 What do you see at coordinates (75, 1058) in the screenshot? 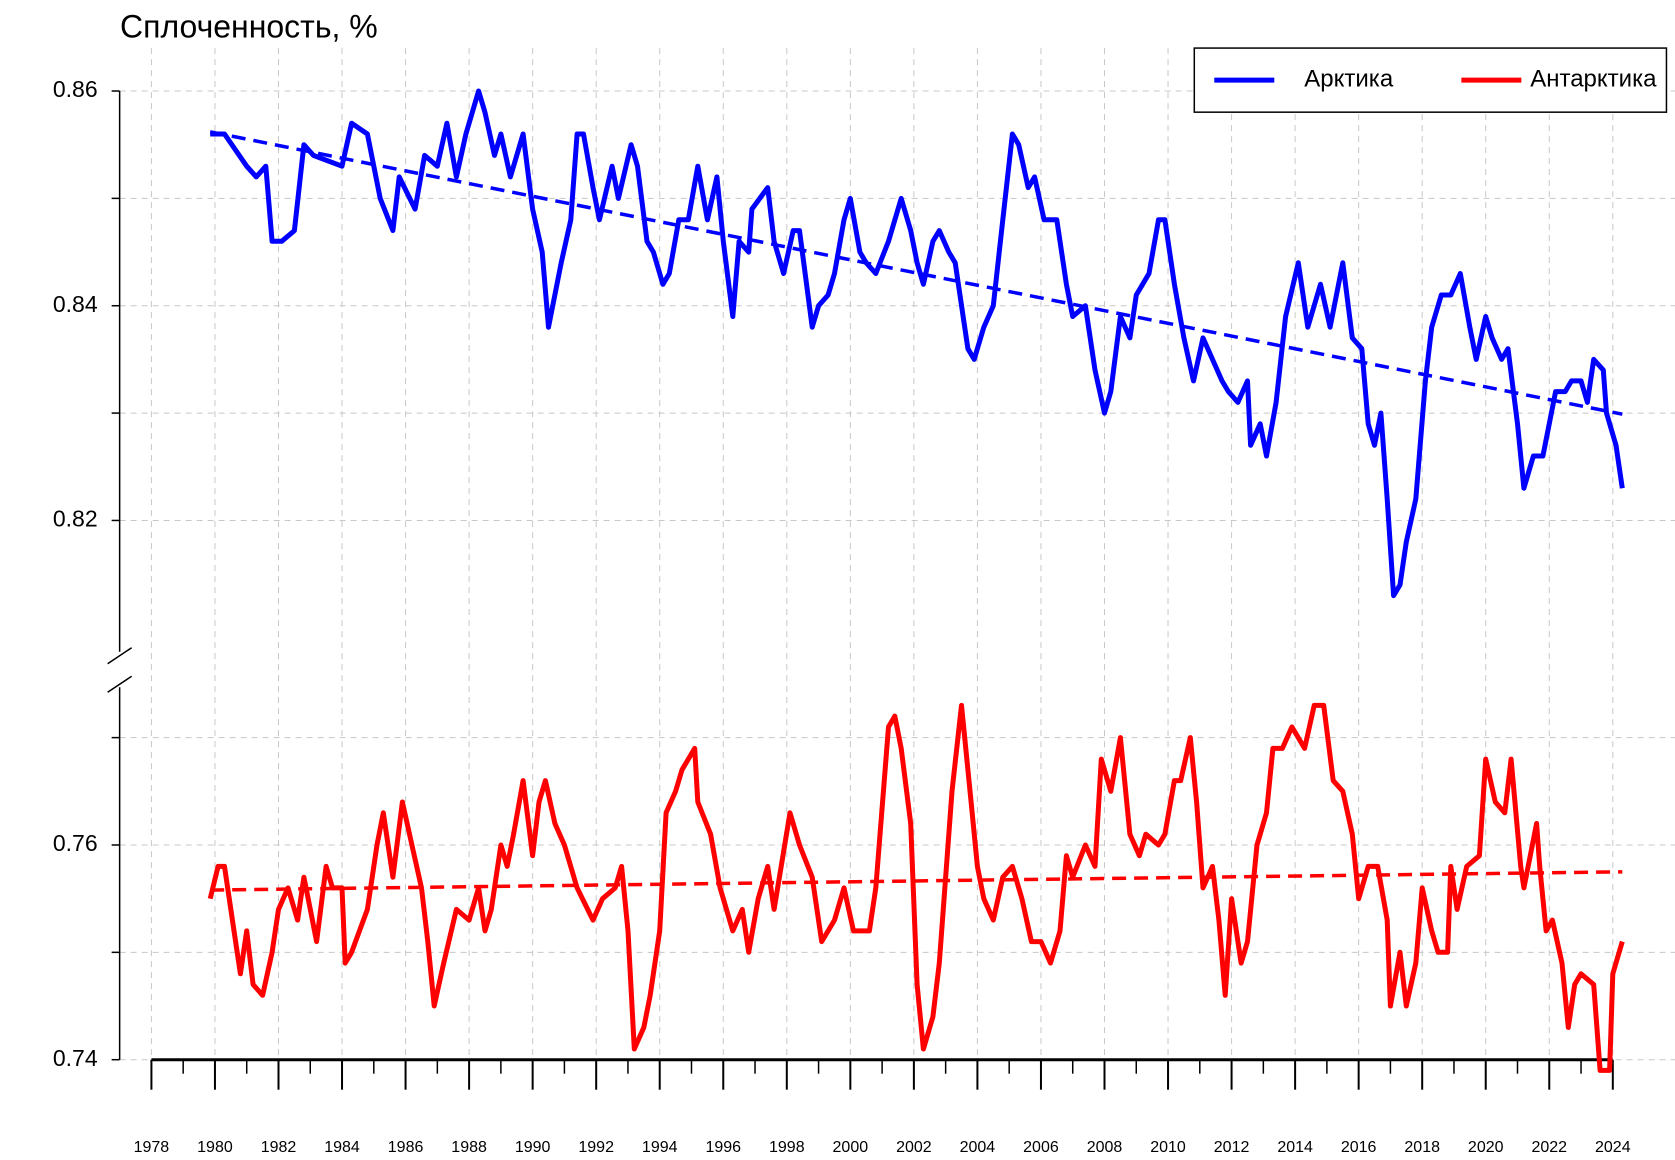
I see `y-tick-label: 0.74` at bounding box center [75, 1058].